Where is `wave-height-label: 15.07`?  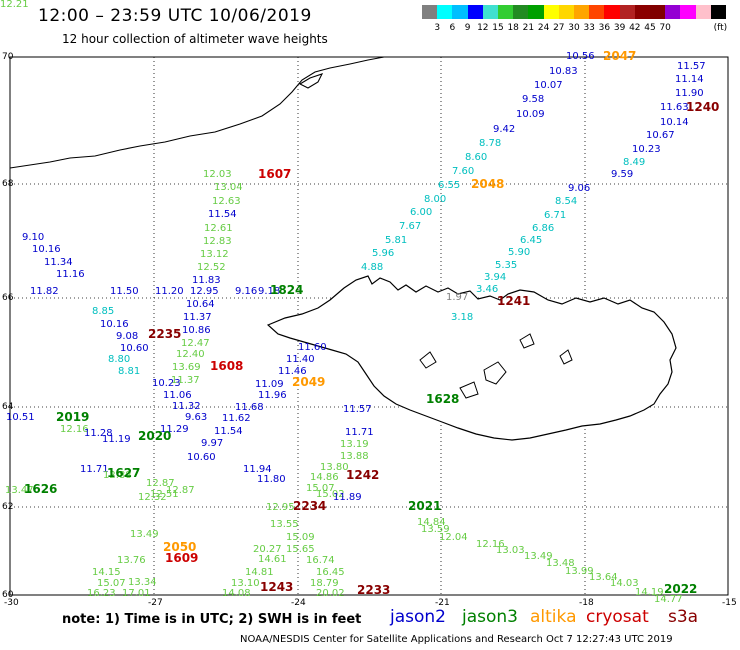
wave-height-label: 15.07 is located at coordinates (320, 488).